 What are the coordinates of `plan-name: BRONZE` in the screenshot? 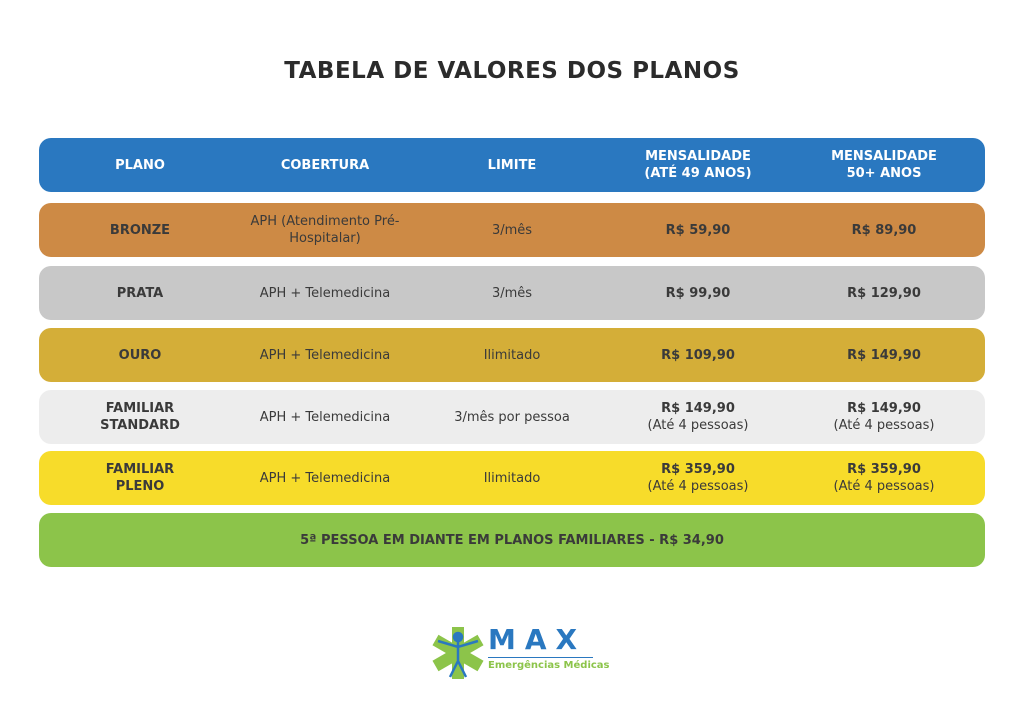 It's located at (140, 230).